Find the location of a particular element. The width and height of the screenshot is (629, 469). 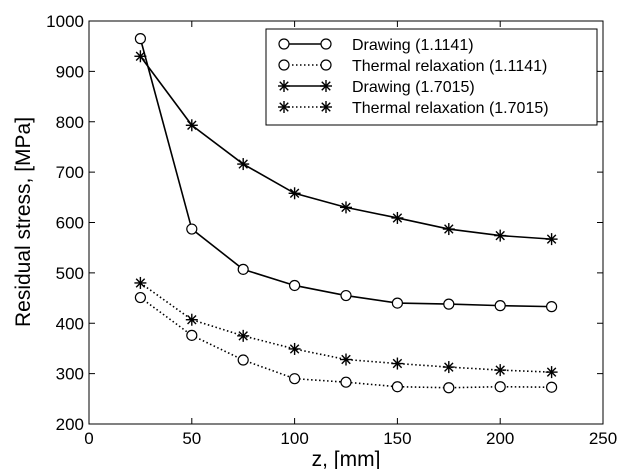

y-axis-label: Residual stress, [MPa] is located at coordinates (23, 222).